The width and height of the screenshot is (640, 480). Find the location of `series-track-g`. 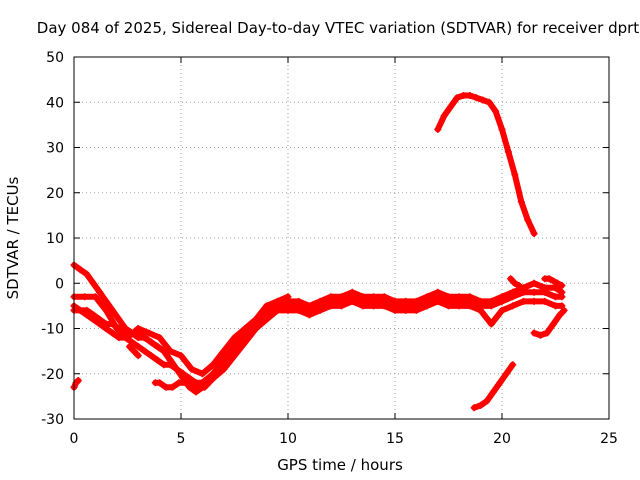

series-track-g is located at coordinates (493, 386).